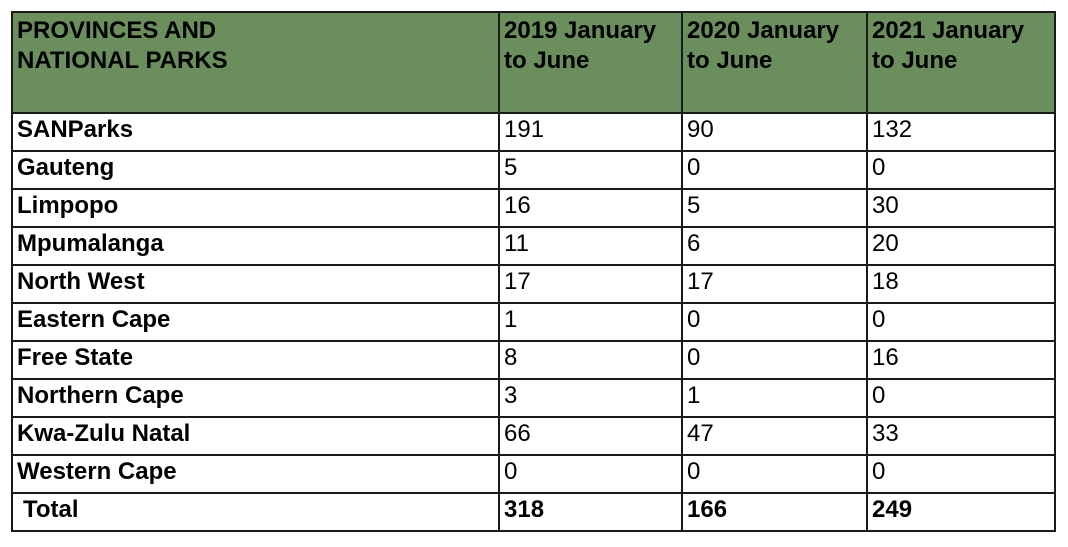 The width and height of the screenshot is (1068, 547). Describe the element at coordinates (590, 398) in the screenshot. I see `value-2019: 3` at that location.